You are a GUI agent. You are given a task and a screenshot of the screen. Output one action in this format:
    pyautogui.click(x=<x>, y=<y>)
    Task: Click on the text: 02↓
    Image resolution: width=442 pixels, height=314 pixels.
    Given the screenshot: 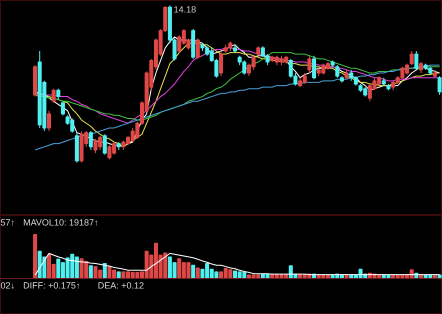 What is the action you would take?
    pyautogui.click(x=8, y=285)
    